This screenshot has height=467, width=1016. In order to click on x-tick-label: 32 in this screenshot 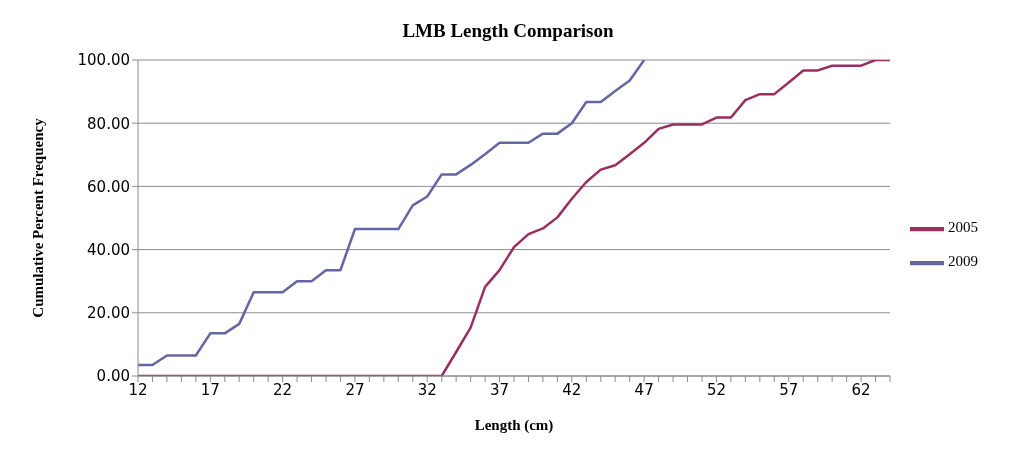, I will do `click(427, 389)`.